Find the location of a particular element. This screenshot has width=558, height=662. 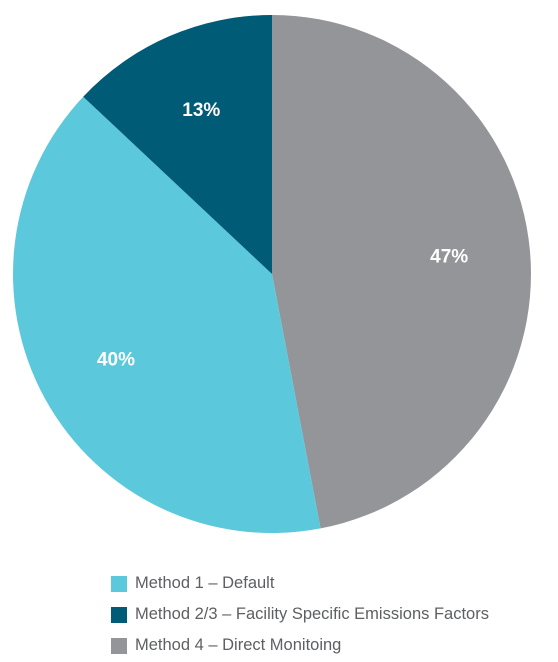

pie-slice-label-0: 47% is located at coordinates (449, 257).